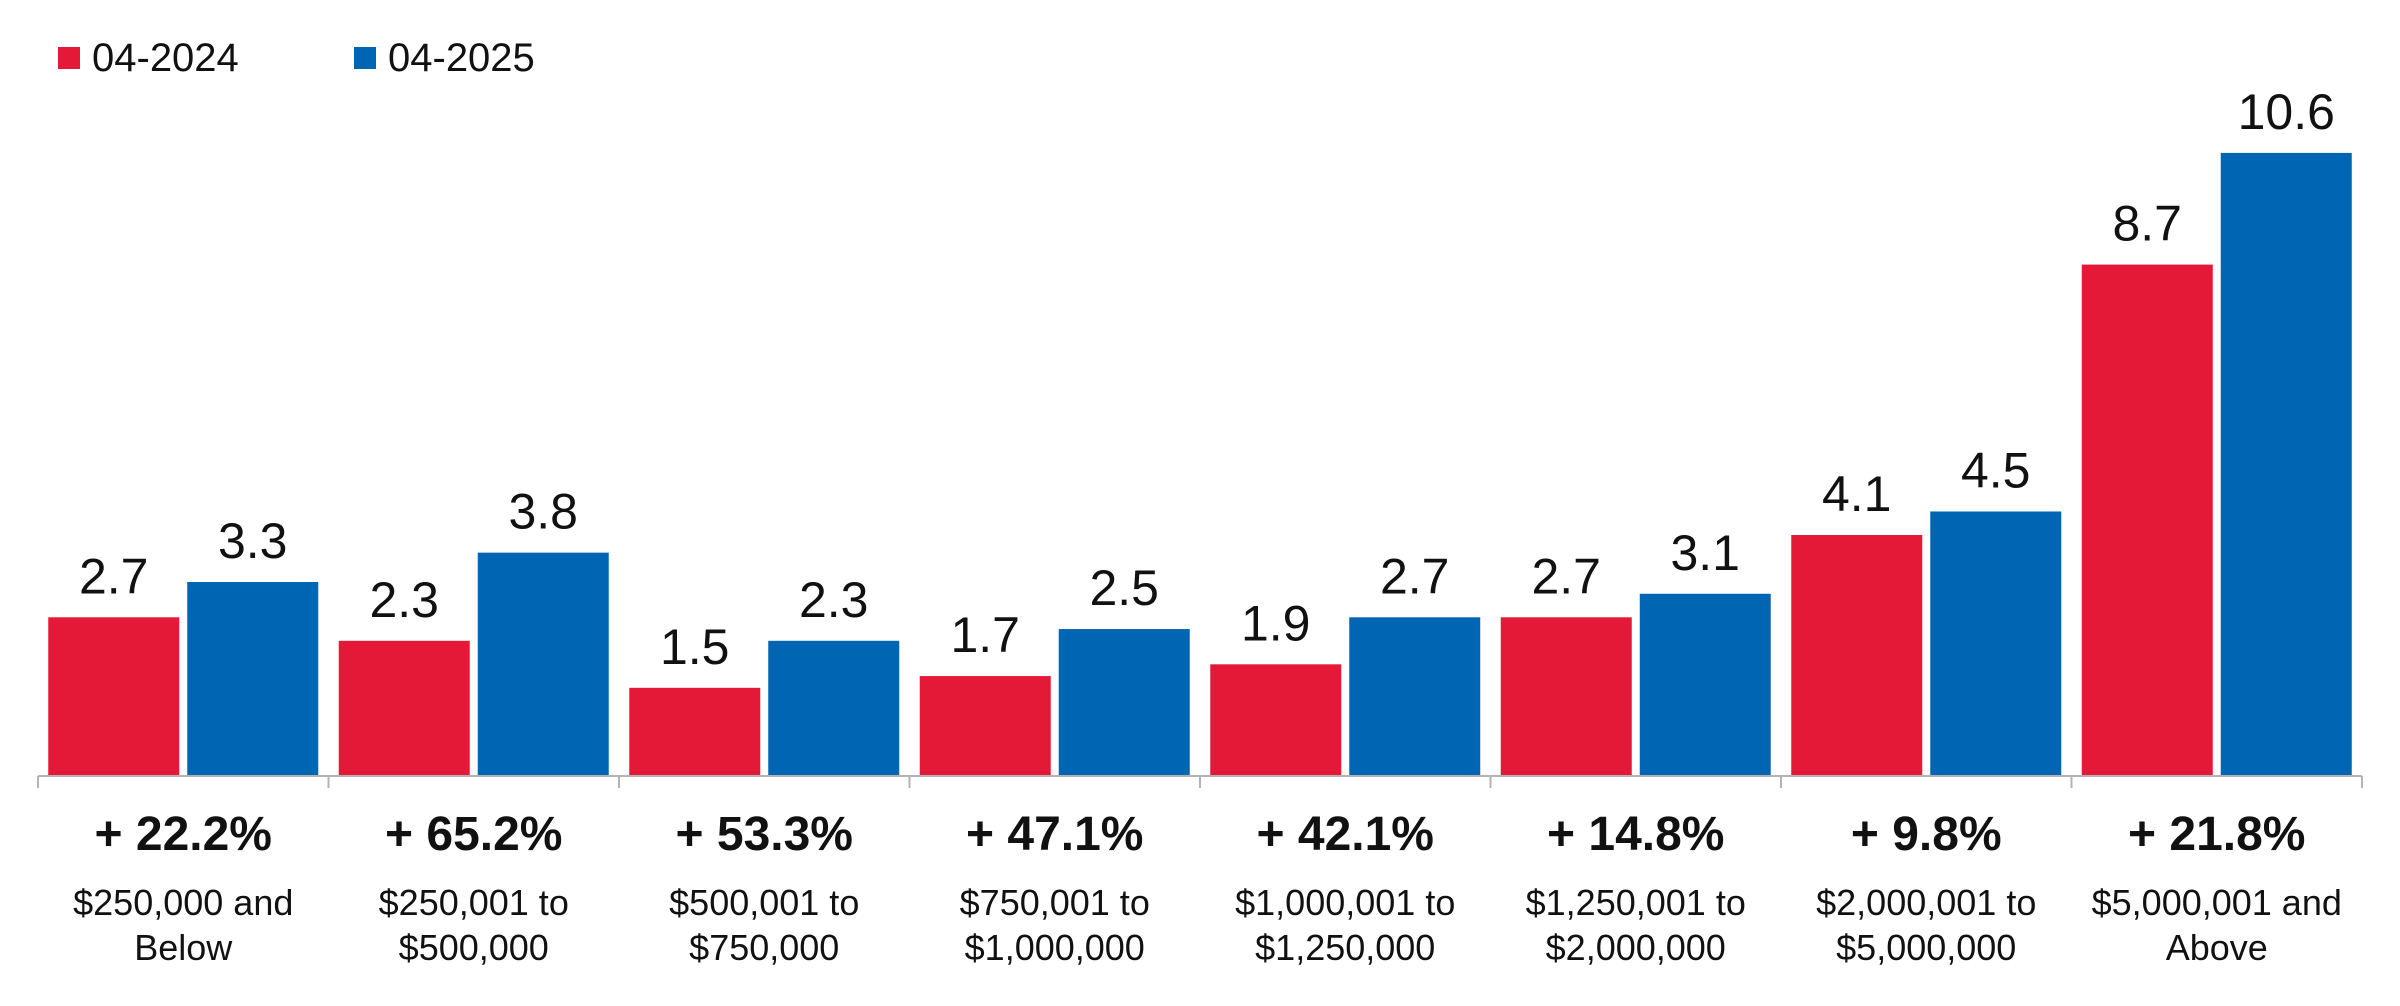  What do you see at coordinates (1705, 553) in the screenshot?
I see `value-label-04-2025-5: 3.1` at bounding box center [1705, 553].